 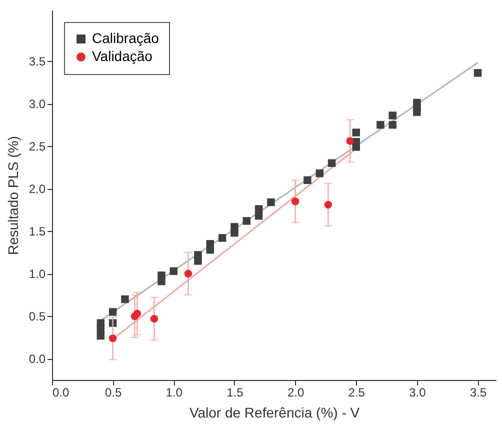 I want to click on y-tick-label: 2.0, so click(x=37, y=189).